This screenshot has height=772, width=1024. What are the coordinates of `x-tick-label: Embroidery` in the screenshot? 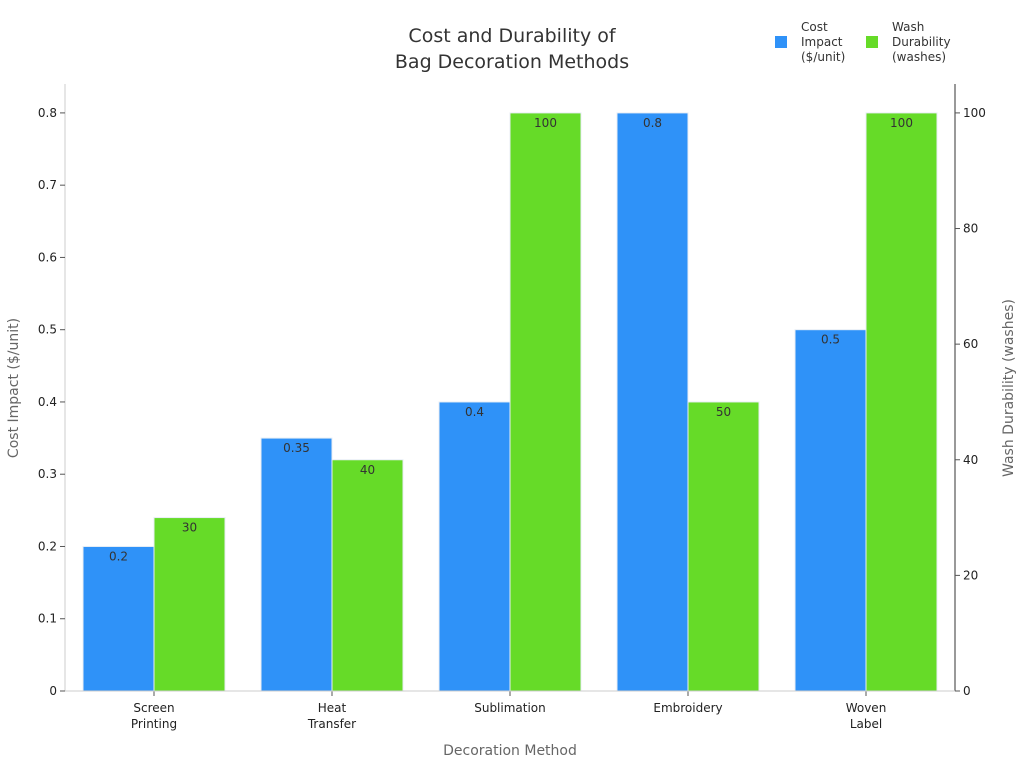 It's located at (687, 708).